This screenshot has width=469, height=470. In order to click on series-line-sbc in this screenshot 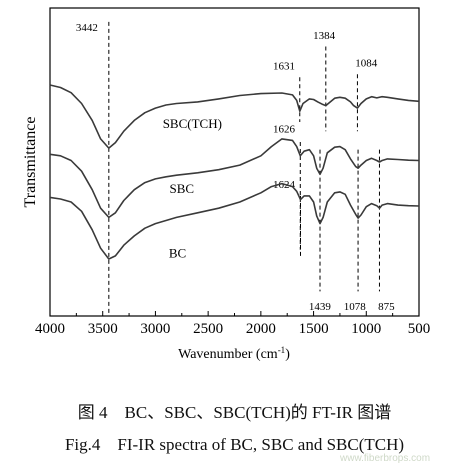, I will do `click(234, 178)`.